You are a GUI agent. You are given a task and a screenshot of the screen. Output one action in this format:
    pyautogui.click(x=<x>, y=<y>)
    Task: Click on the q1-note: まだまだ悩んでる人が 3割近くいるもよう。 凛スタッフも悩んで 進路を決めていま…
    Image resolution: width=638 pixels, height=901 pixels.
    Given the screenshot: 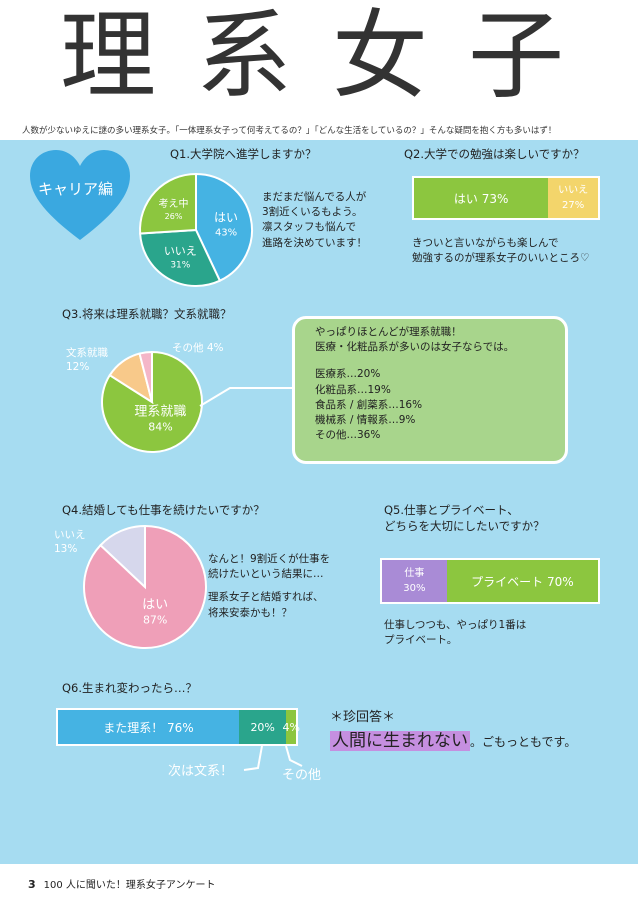 What is the action you would take?
    pyautogui.click(x=314, y=220)
    